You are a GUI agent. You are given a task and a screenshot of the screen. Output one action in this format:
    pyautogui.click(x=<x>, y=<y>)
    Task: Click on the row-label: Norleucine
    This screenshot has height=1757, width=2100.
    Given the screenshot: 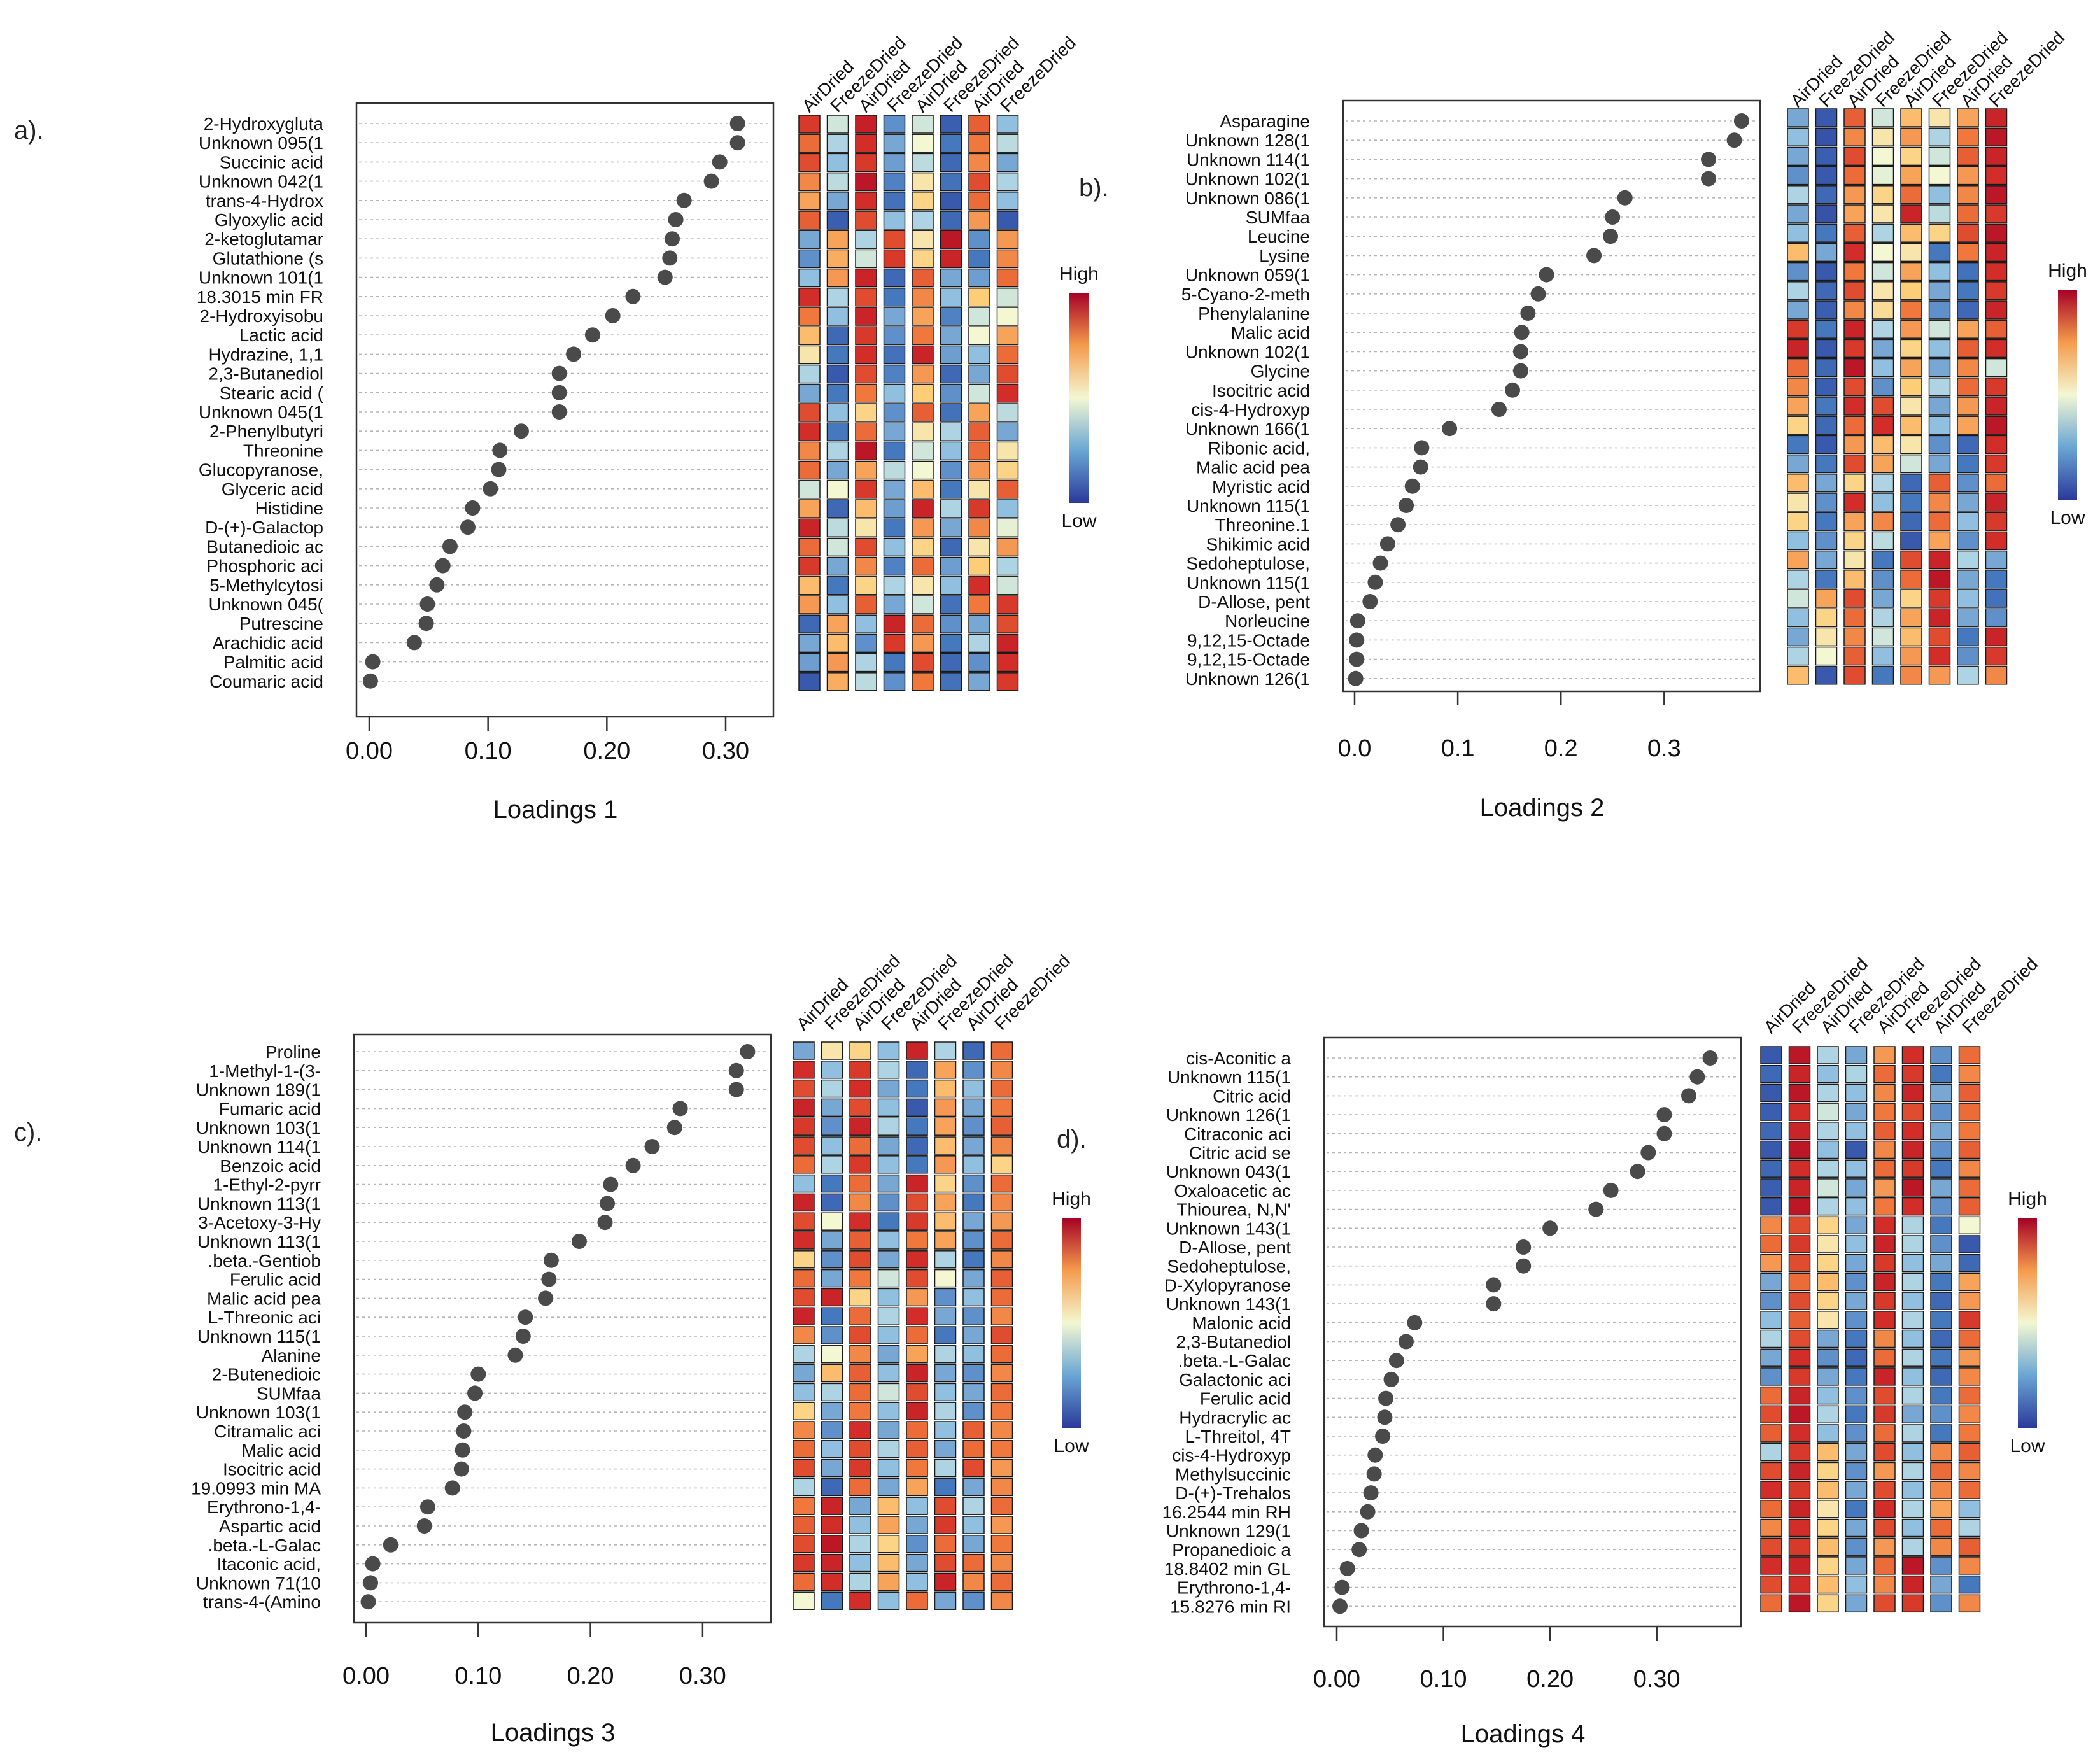 What is the action you would take?
    pyautogui.click(x=1267, y=621)
    